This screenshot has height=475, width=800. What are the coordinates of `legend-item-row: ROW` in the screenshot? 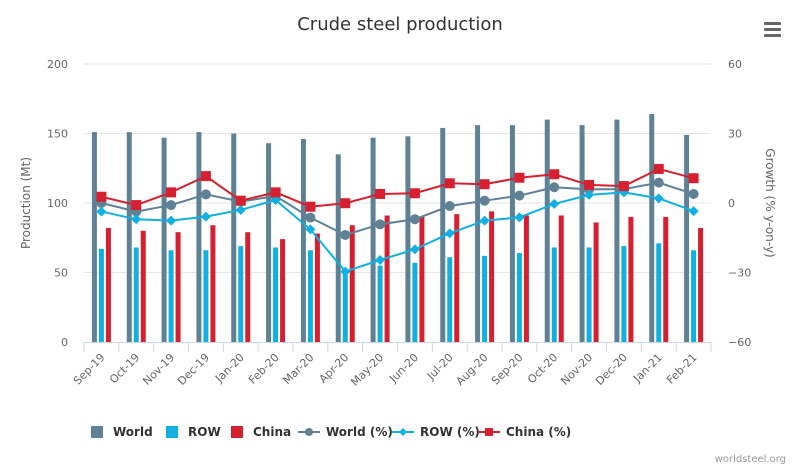 It's located at (193, 432).